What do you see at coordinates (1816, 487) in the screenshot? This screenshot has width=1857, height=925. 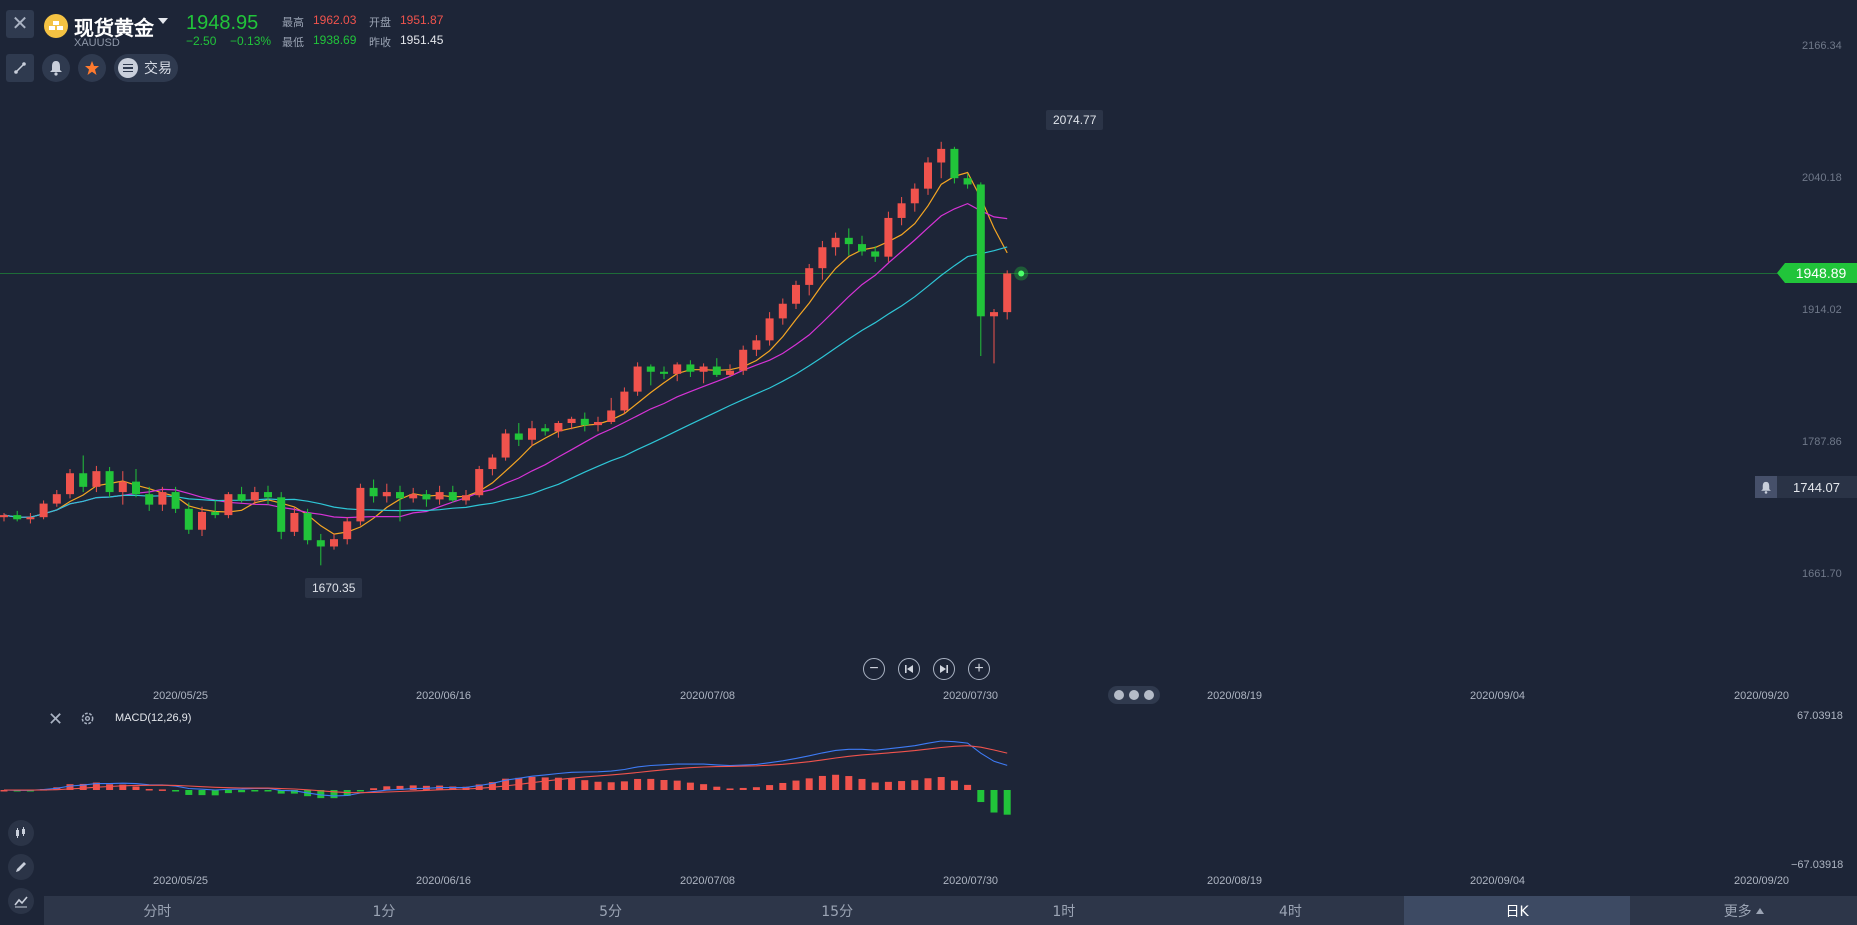 I see `alert-price: 1744.07` at bounding box center [1816, 487].